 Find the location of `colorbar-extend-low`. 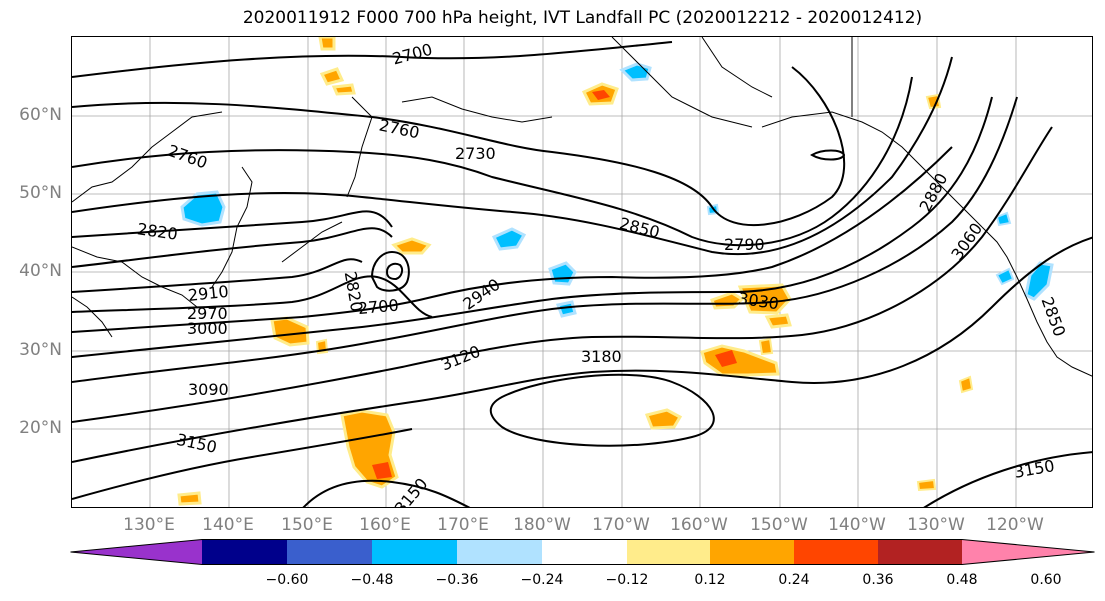

colorbar-extend-low is located at coordinates (136, 552).